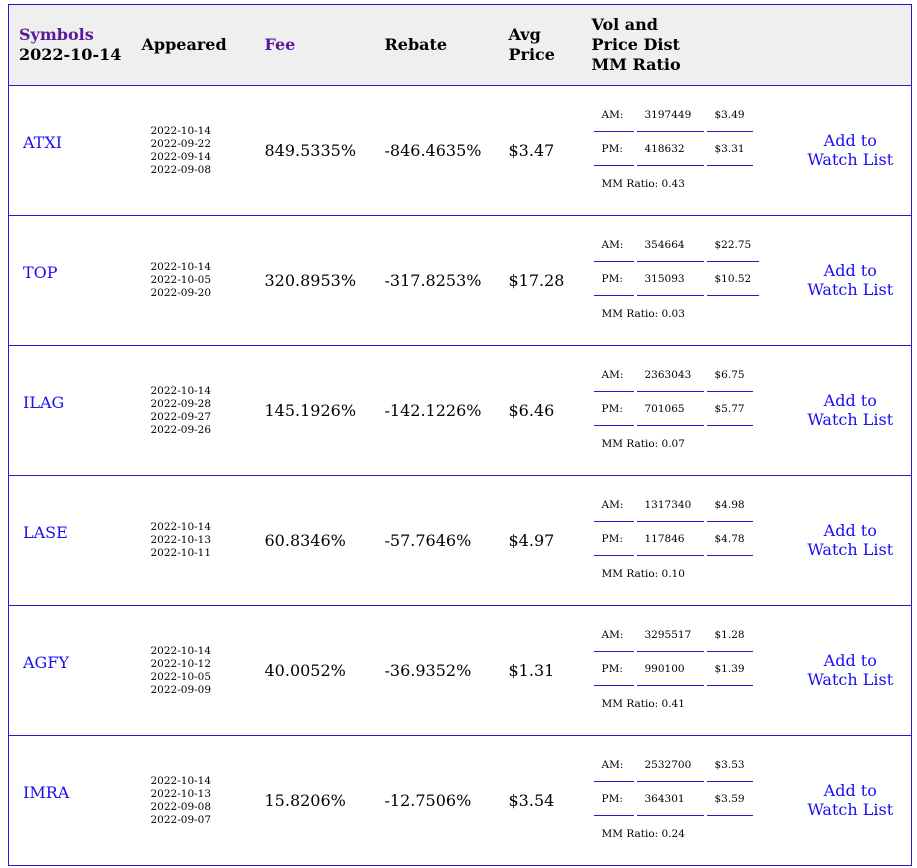 The image size is (917, 868). I want to click on fee-header: Fee, so click(280, 44).